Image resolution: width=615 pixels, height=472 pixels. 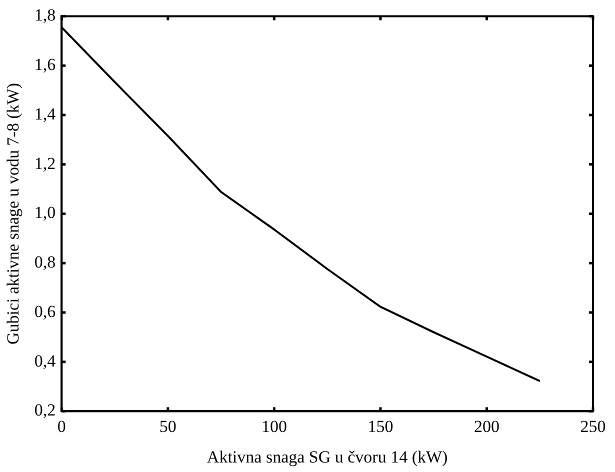 I want to click on y-tick-label: 0,2, so click(x=45, y=410).